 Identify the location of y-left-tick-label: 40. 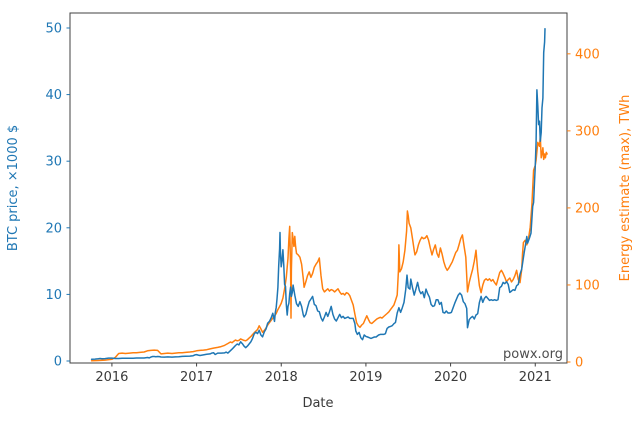
(53, 95).